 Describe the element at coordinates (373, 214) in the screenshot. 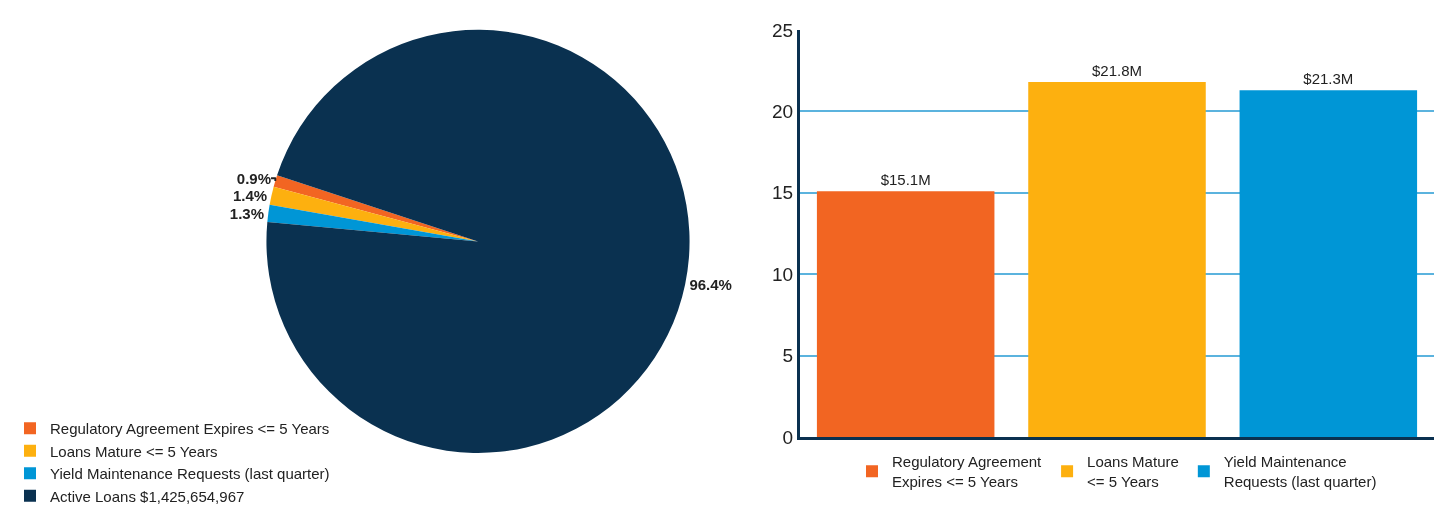

I see `pie-slice` at that location.